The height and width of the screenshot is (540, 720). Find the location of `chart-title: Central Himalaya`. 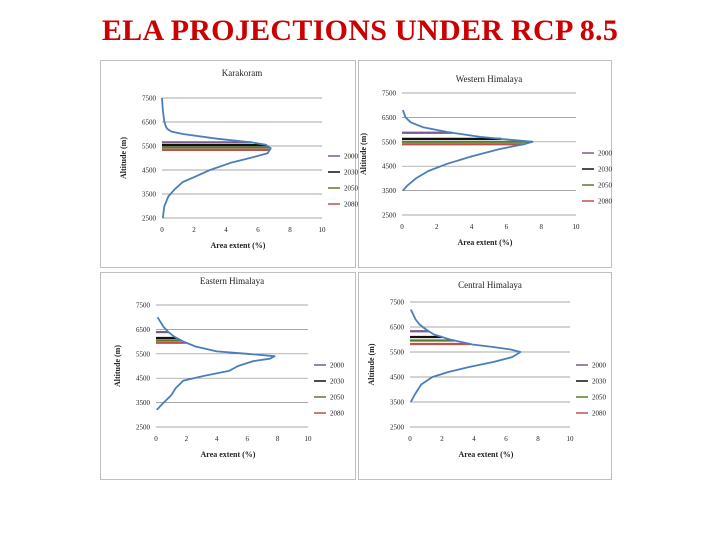

chart-title: Central Himalaya is located at coordinates (490, 285).